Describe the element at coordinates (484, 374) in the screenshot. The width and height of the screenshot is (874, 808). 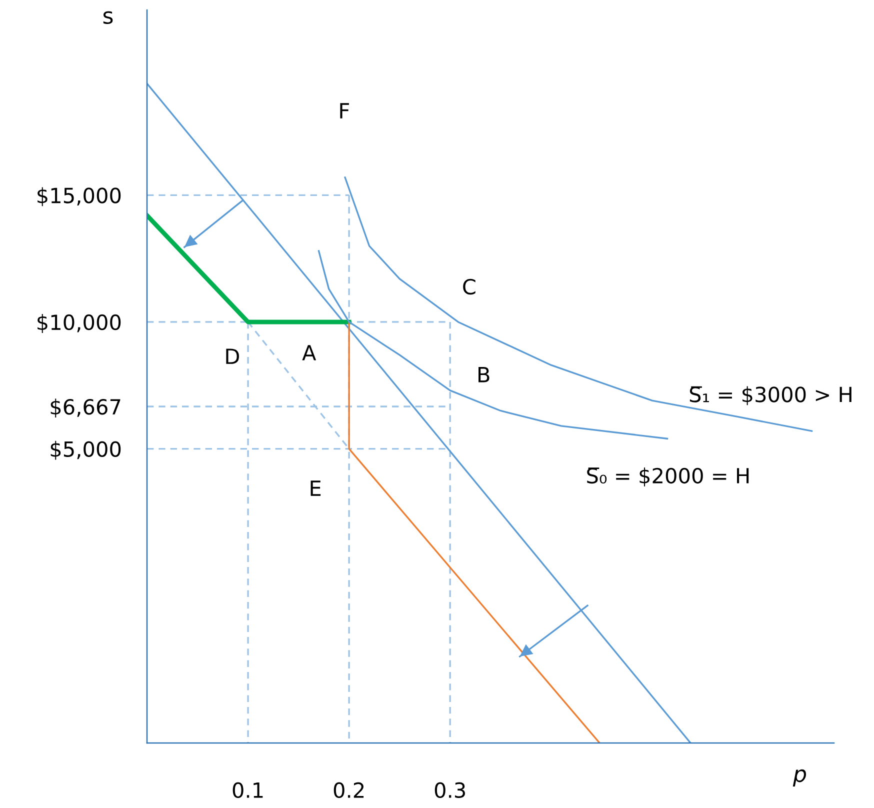
I see `annotation: B` at that location.